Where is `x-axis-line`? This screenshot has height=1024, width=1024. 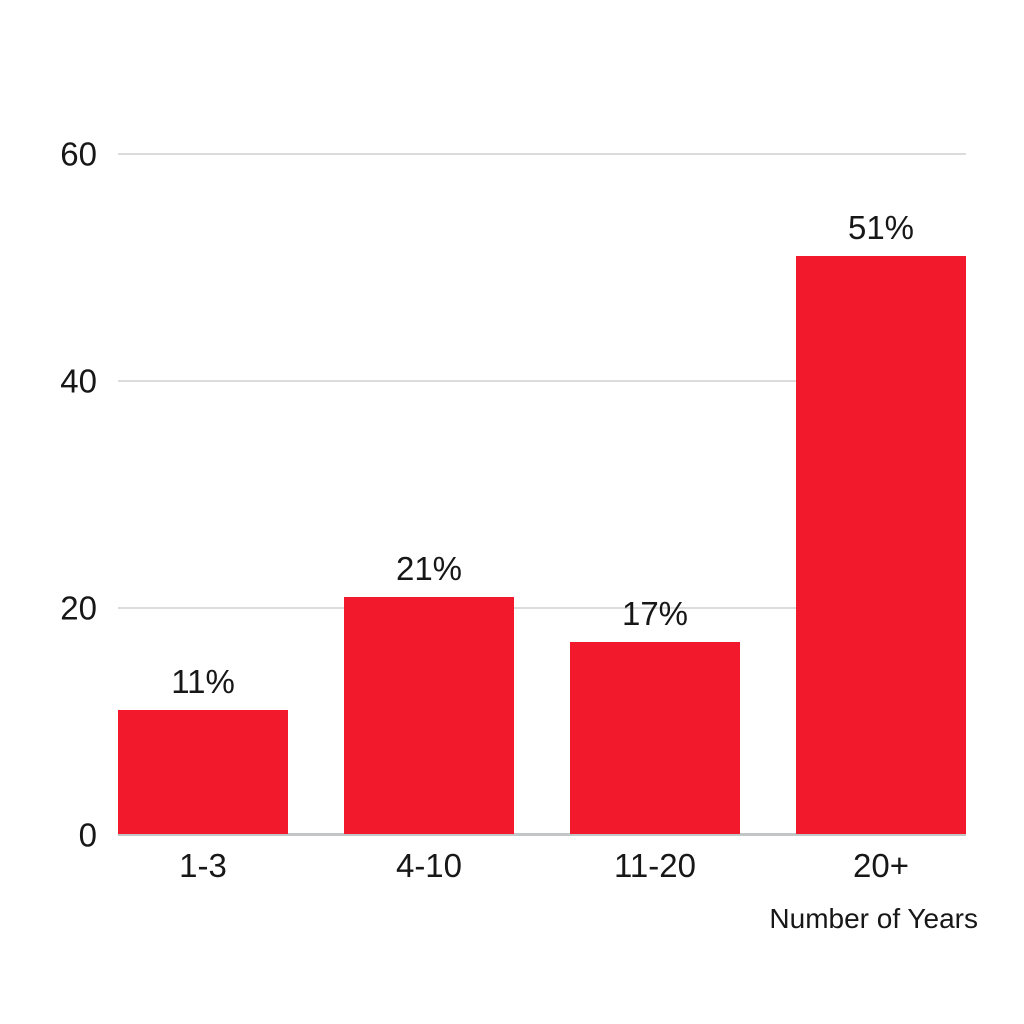 x-axis-line is located at coordinates (542, 834).